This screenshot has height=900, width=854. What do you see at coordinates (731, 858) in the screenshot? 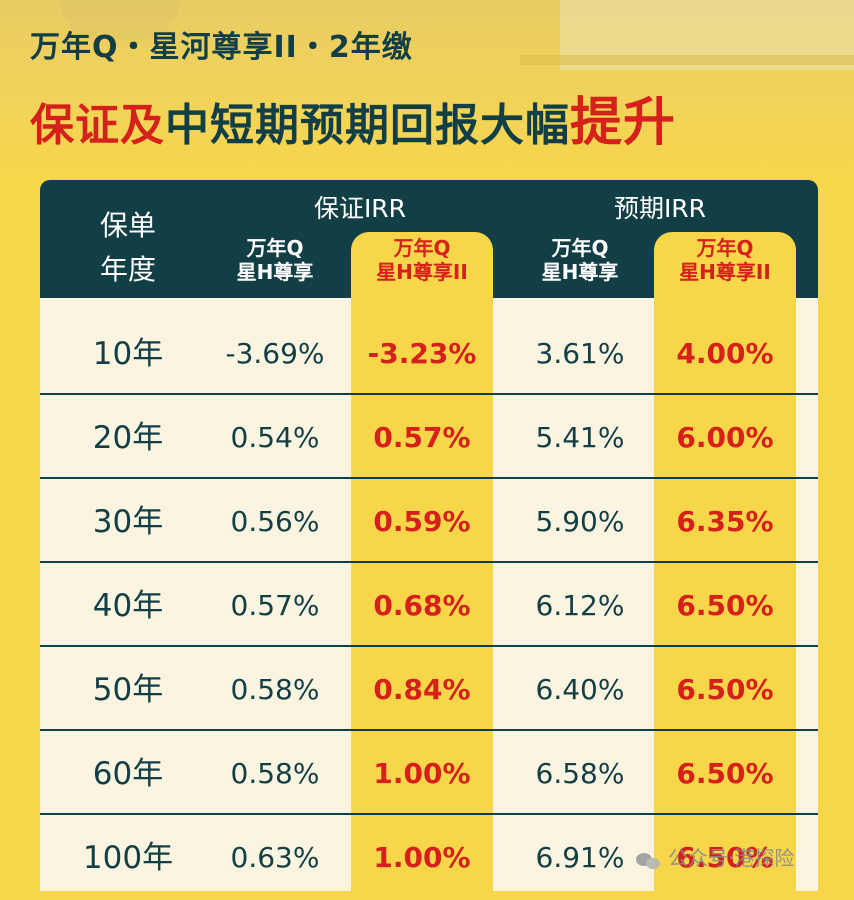
I see `watermark-text: 公众号·港探险` at bounding box center [731, 858].